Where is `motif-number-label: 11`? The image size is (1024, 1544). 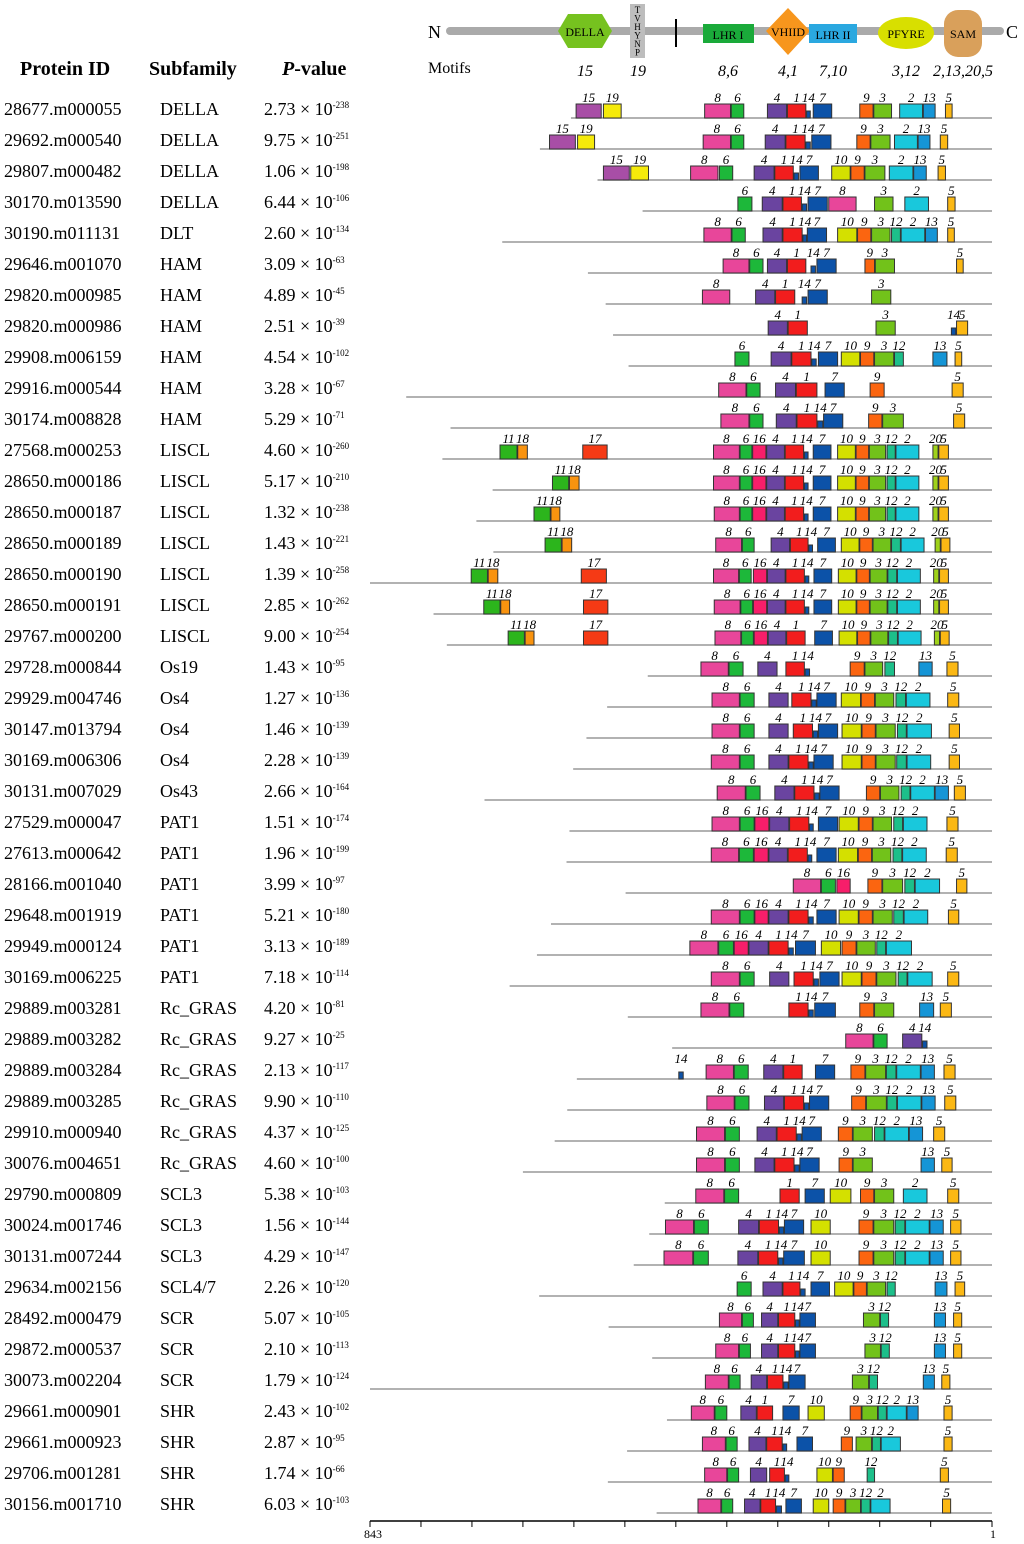
motif-number-label: 11 is located at coordinates (492, 593).